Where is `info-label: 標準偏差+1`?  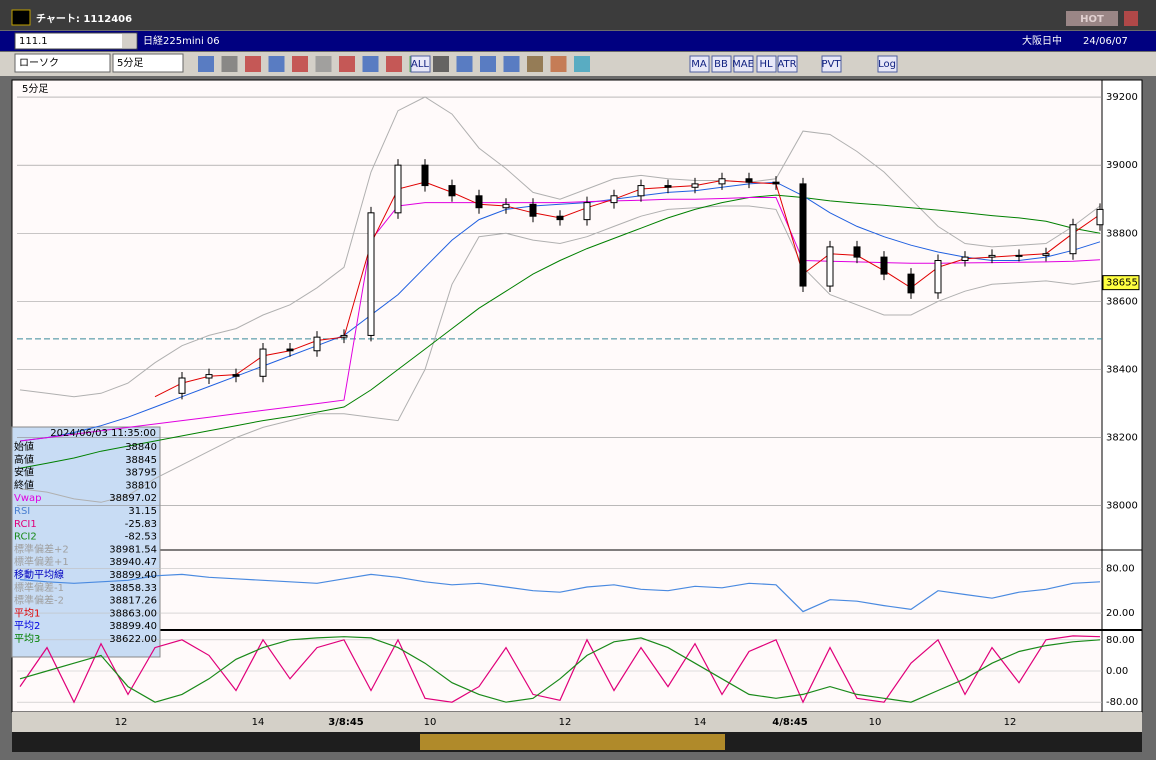 info-label: 標準偏差+1 is located at coordinates (41, 561).